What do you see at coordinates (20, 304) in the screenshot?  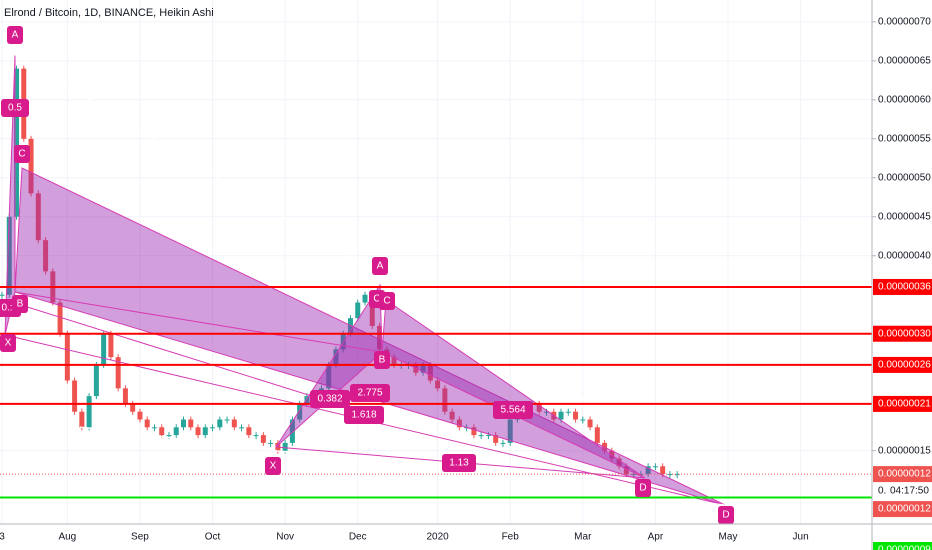 I see `annotation: B` at bounding box center [20, 304].